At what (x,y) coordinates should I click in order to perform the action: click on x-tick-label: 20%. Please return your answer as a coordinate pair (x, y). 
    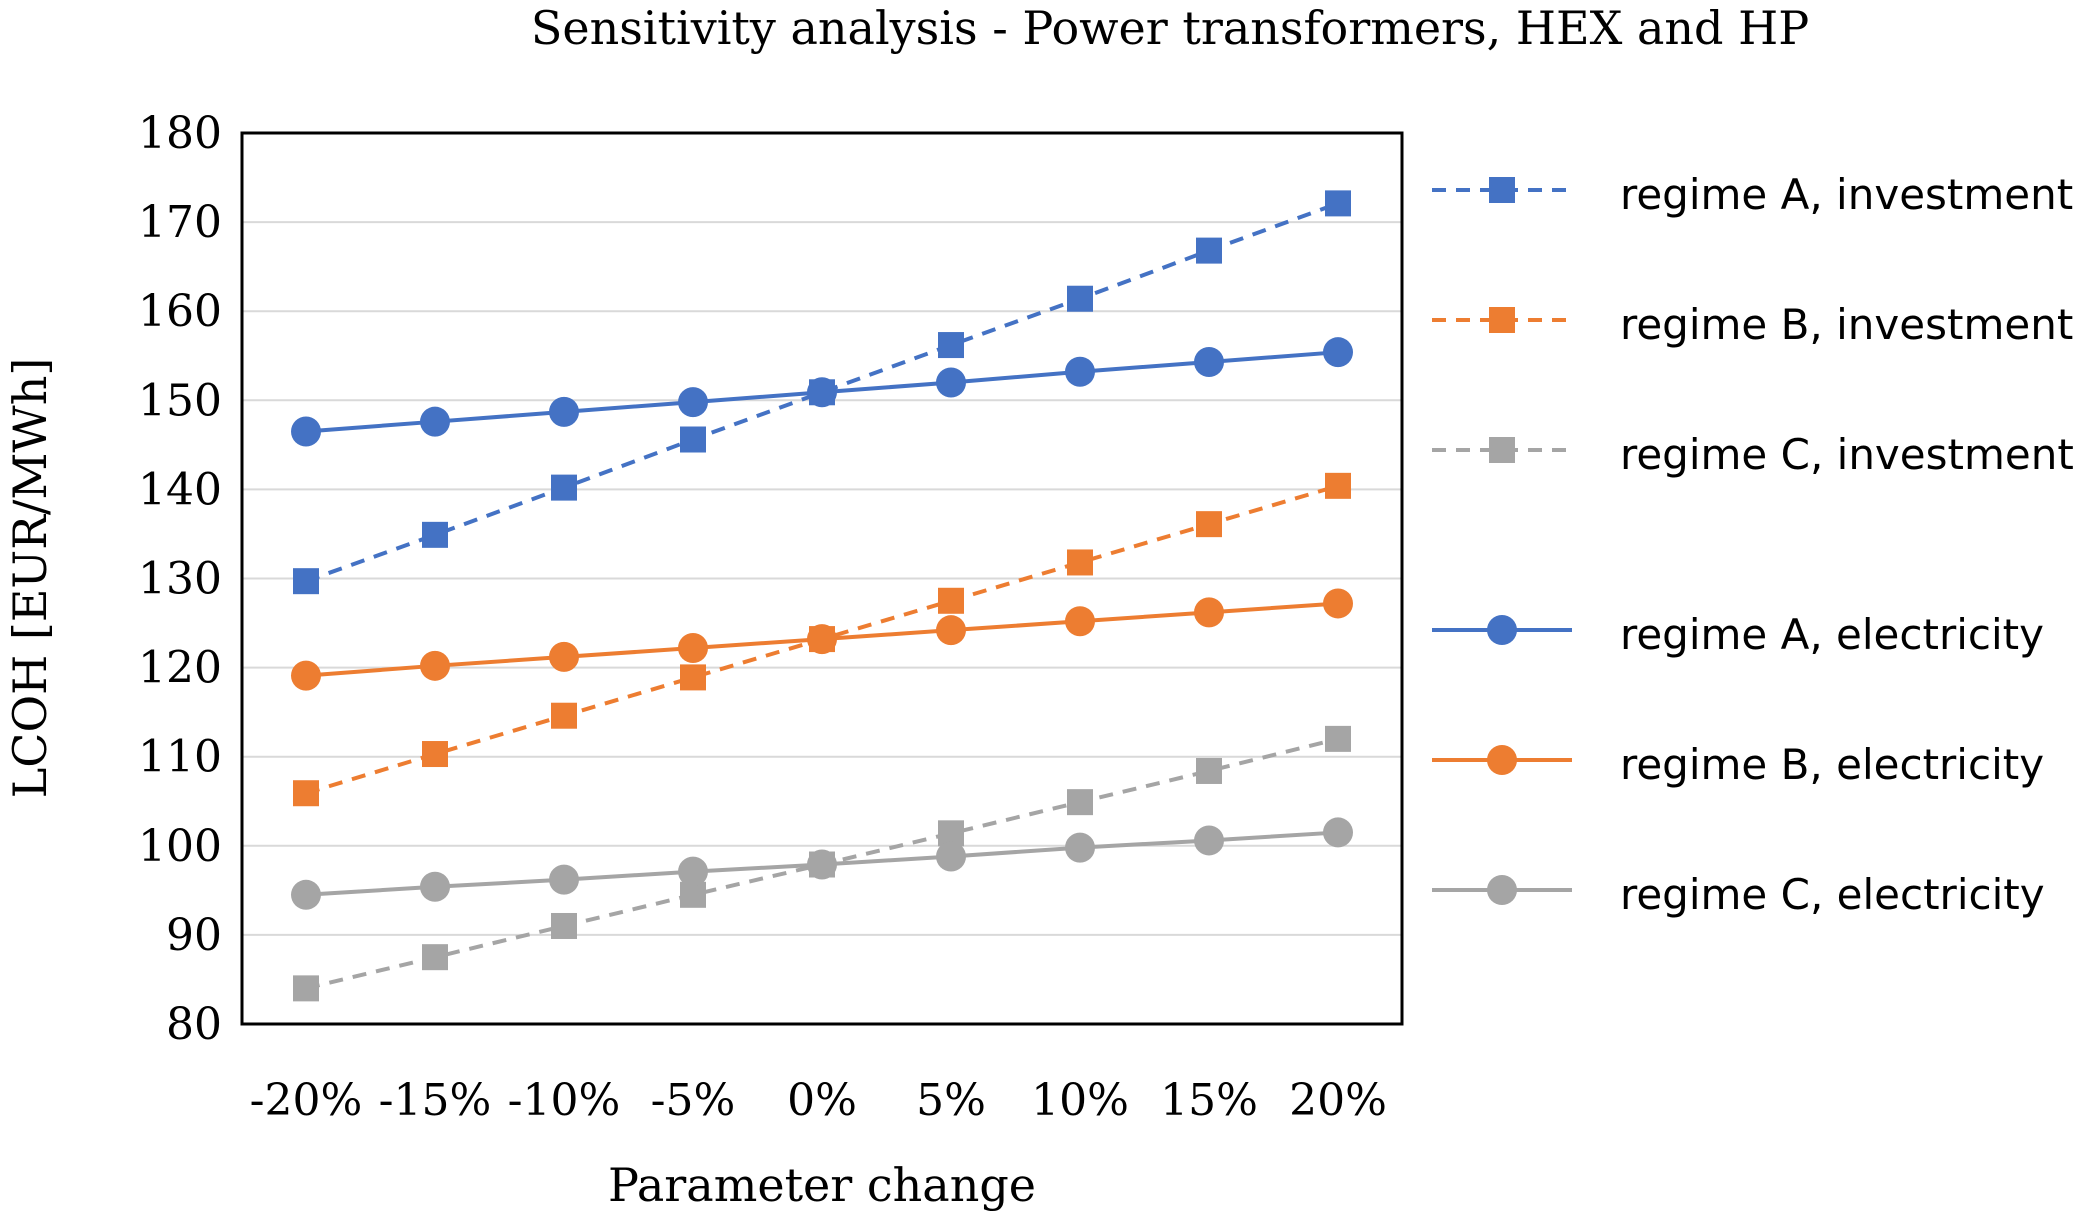
    Looking at the image, I should click on (1338, 1100).